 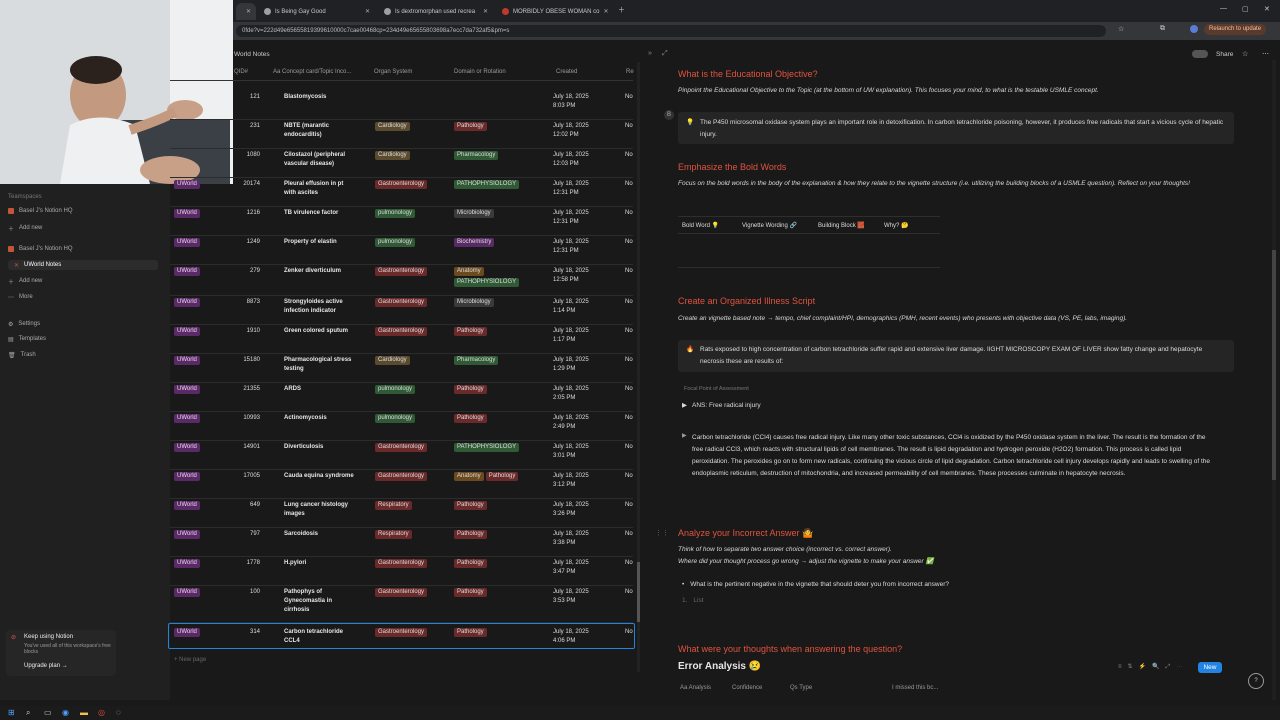 What do you see at coordinates (307, 130) in the screenshot?
I see `concept-cell: NBTE (marantic endocarditis)` at bounding box center [307, 130].